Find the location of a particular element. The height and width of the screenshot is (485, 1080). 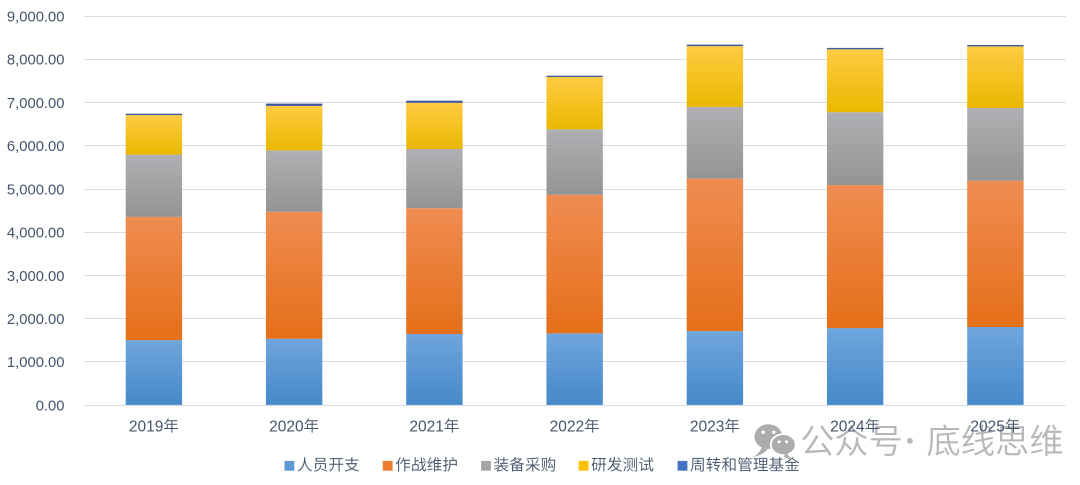

svg-text: 6,000.00 is located at coordinates (36, 147).